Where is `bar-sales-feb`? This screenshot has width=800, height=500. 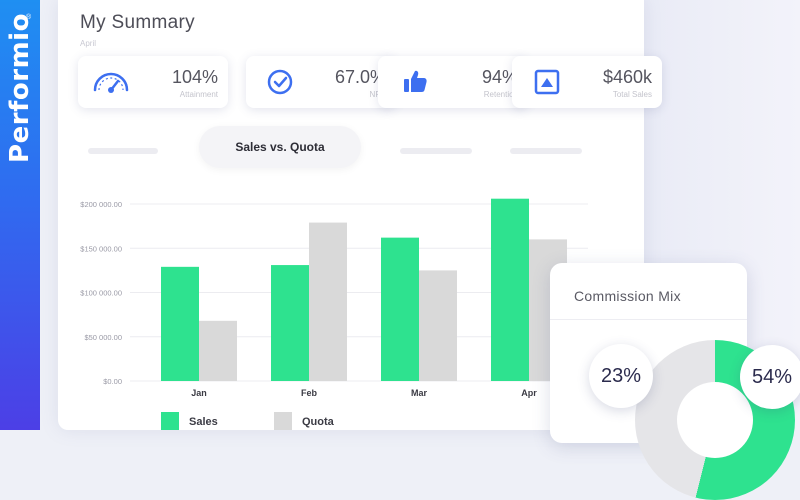 bar-sales-feb is located at coordinates (290, 323).